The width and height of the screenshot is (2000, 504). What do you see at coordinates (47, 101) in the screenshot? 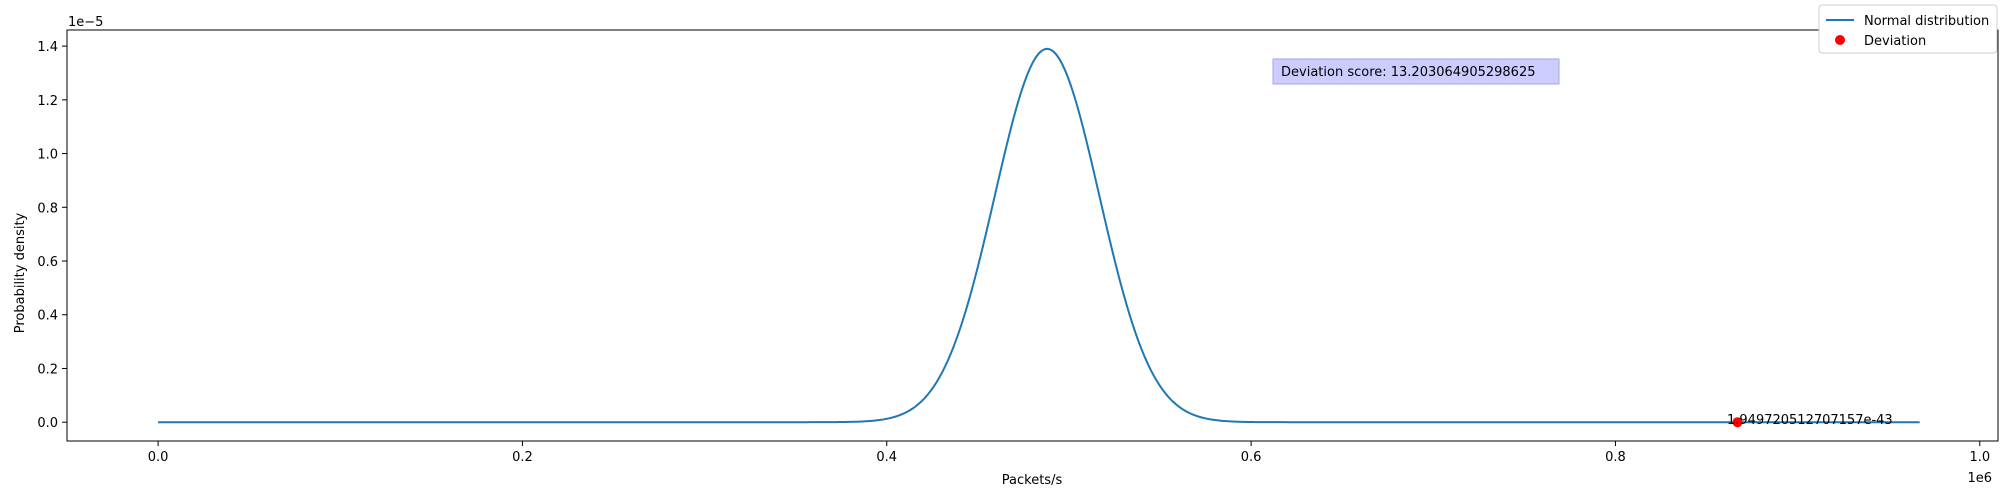
I see `y-tick-label: 1.2` at bounding box center [47, 101].